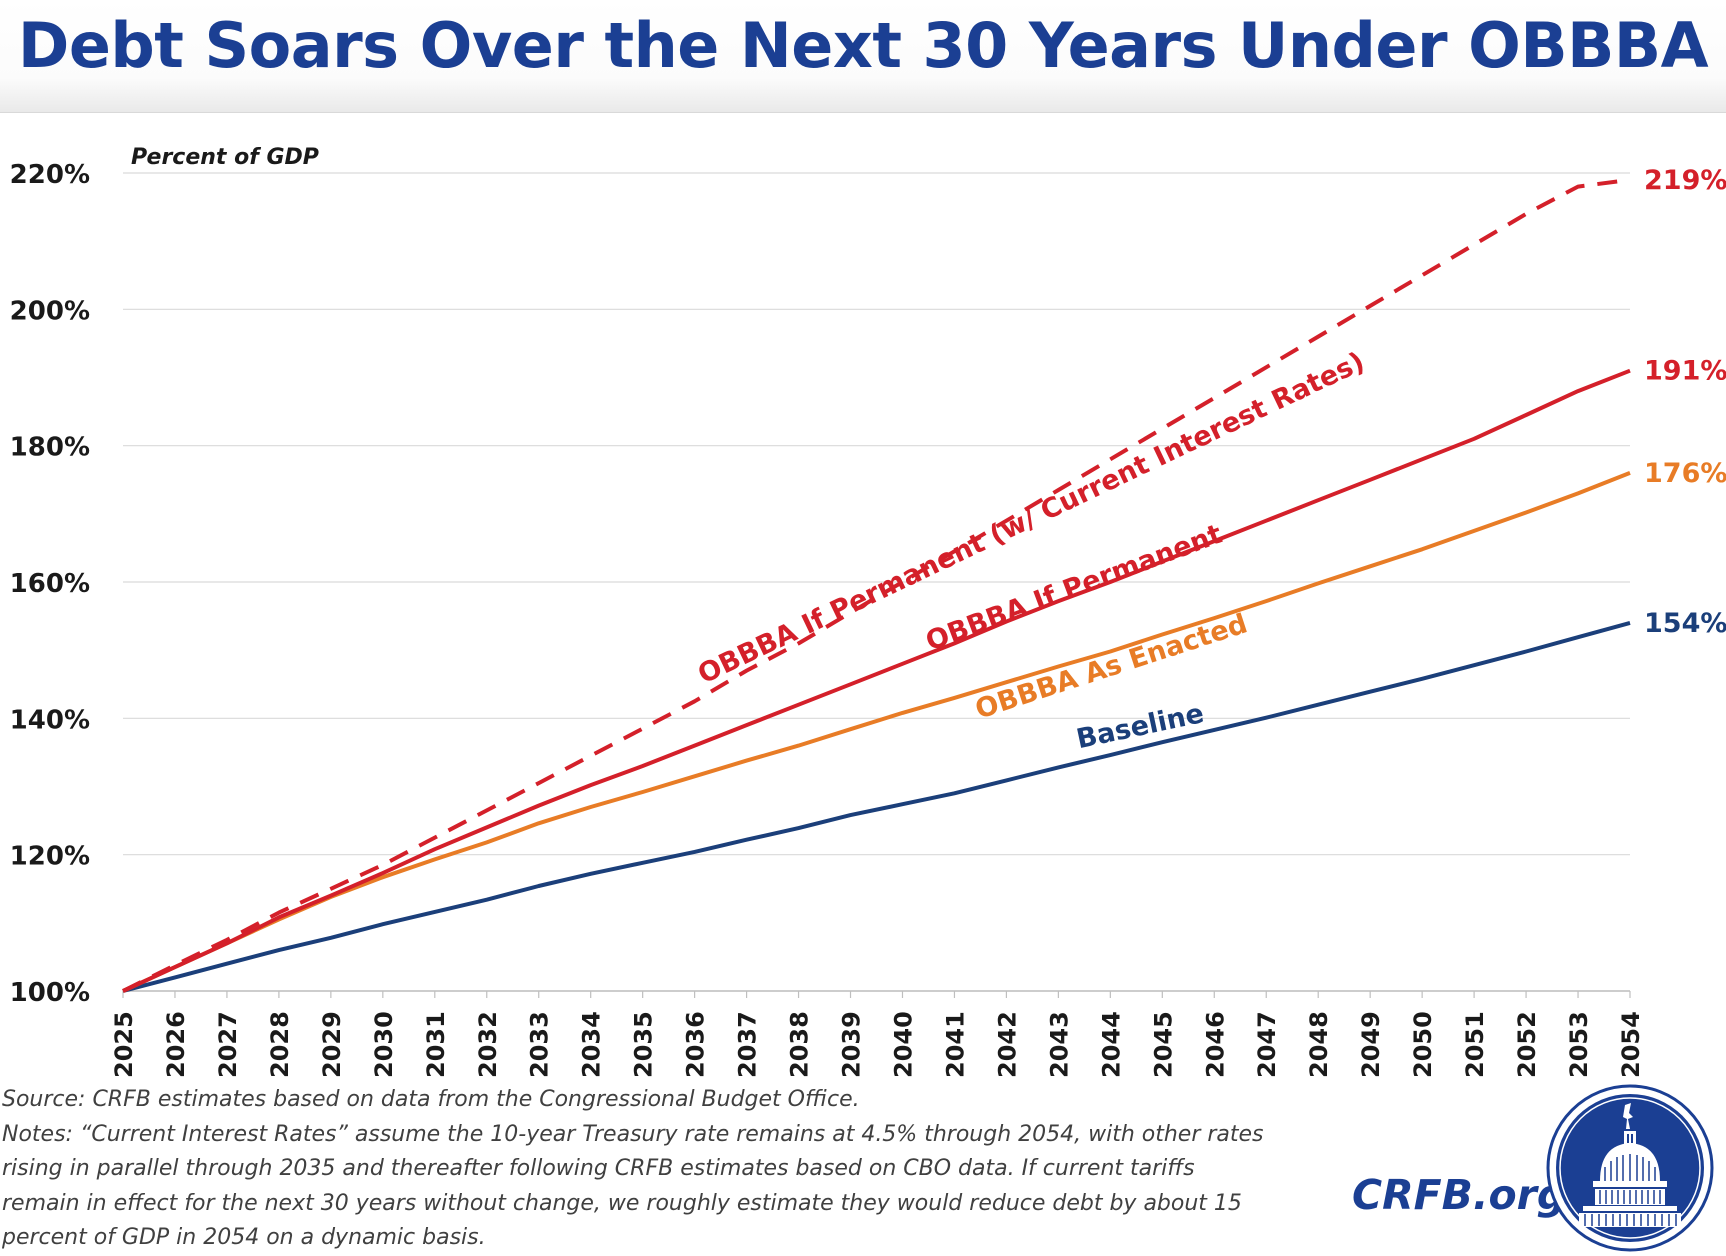 The image size is (1726, 1256). I want to click on x-tick-label: 2045, so click(1163, 1044).